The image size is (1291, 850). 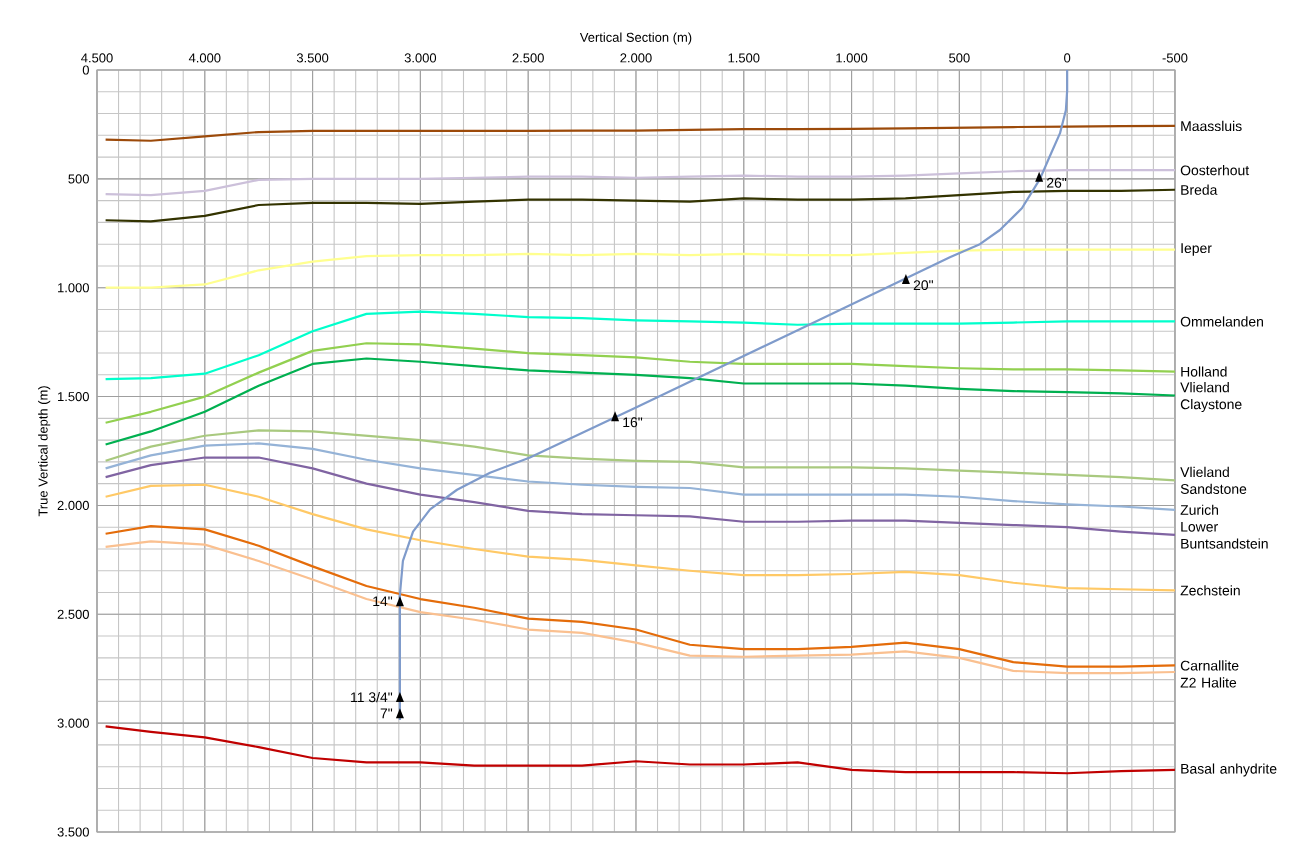 What do you see at coordinates (73, 396) in the screenshot?
I see `y-tick-label: 1.500` at bounding box center [73, 396].